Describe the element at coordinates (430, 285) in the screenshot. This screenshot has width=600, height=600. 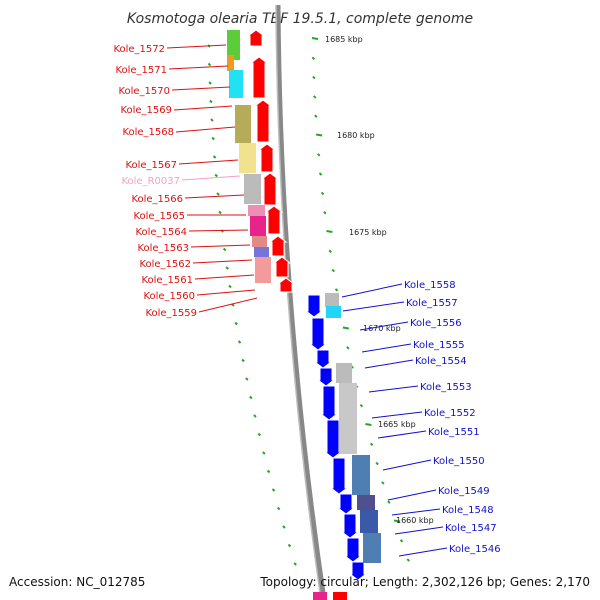
I see `gene-label-kole-1558: Kole_1558` at that location.